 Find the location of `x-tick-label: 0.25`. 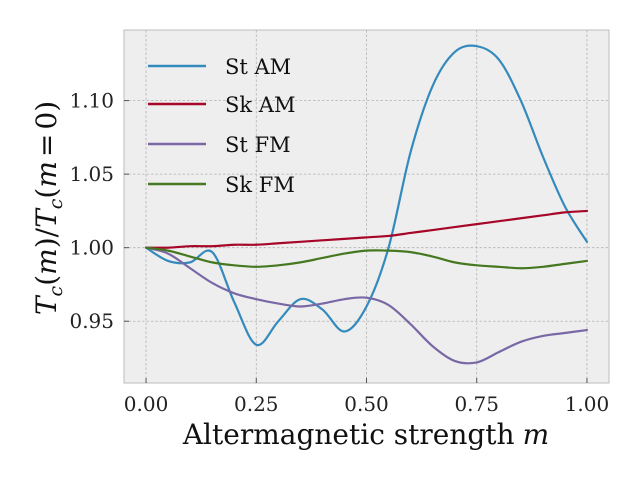

x-tick-label: 0.25 is located at coordinates (256, 404).